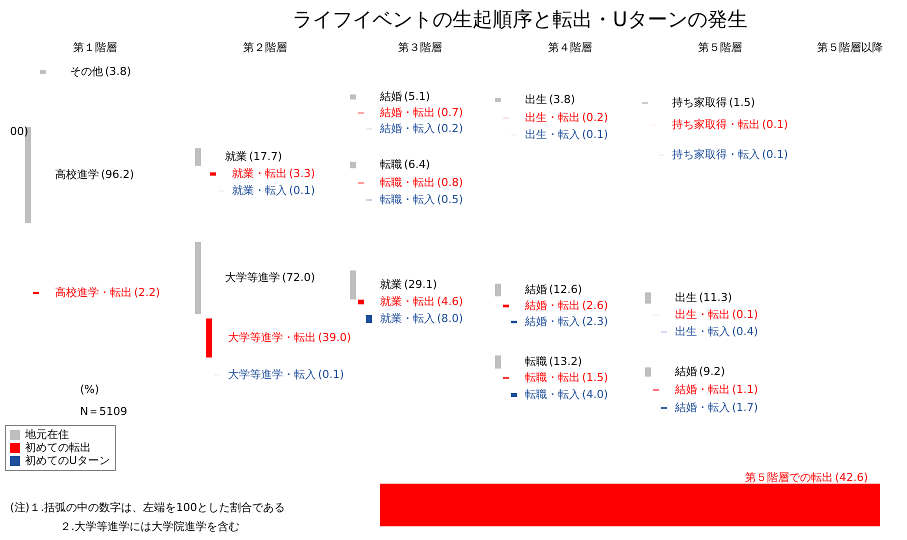 The image size is (907, 540). I want to click on data-label: (0.5), so click(450, 199).